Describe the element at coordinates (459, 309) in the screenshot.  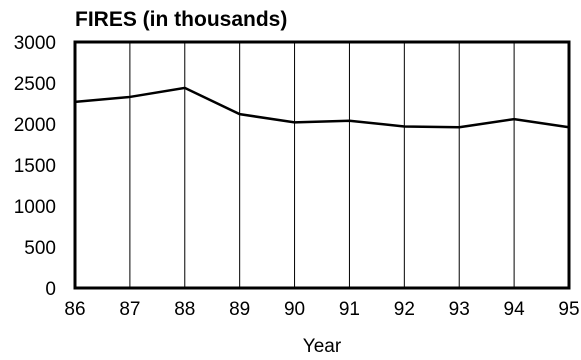
I see `x-tick-label: 93` at that location.